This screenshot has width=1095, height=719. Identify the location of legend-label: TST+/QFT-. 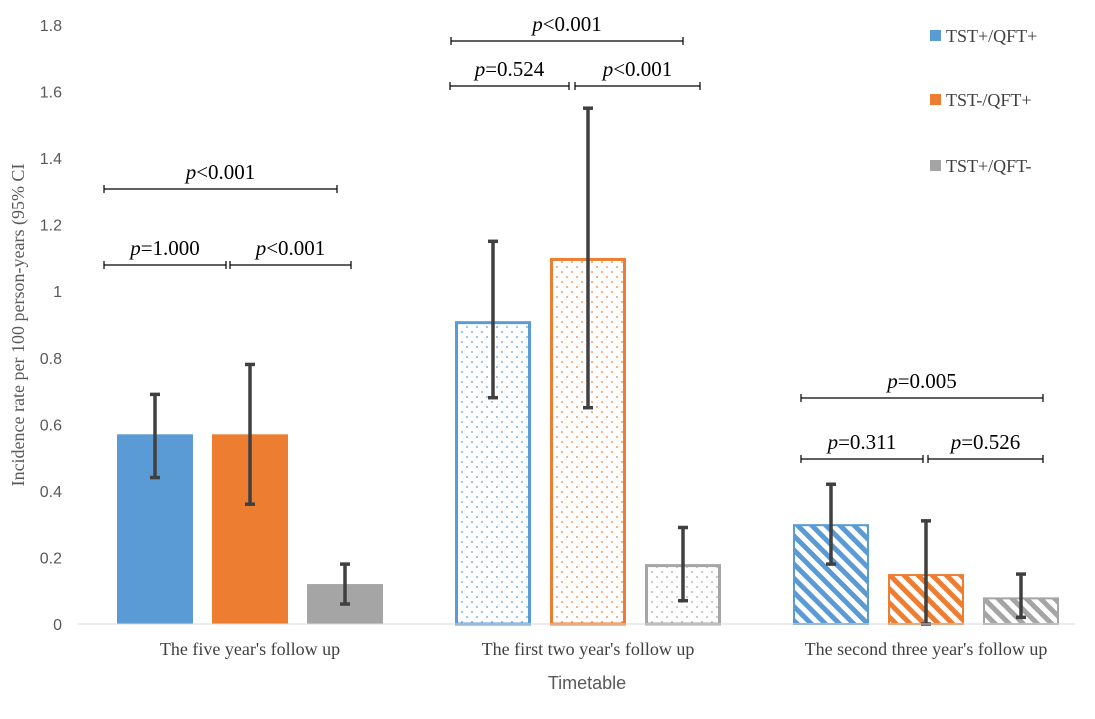
(989, 166).